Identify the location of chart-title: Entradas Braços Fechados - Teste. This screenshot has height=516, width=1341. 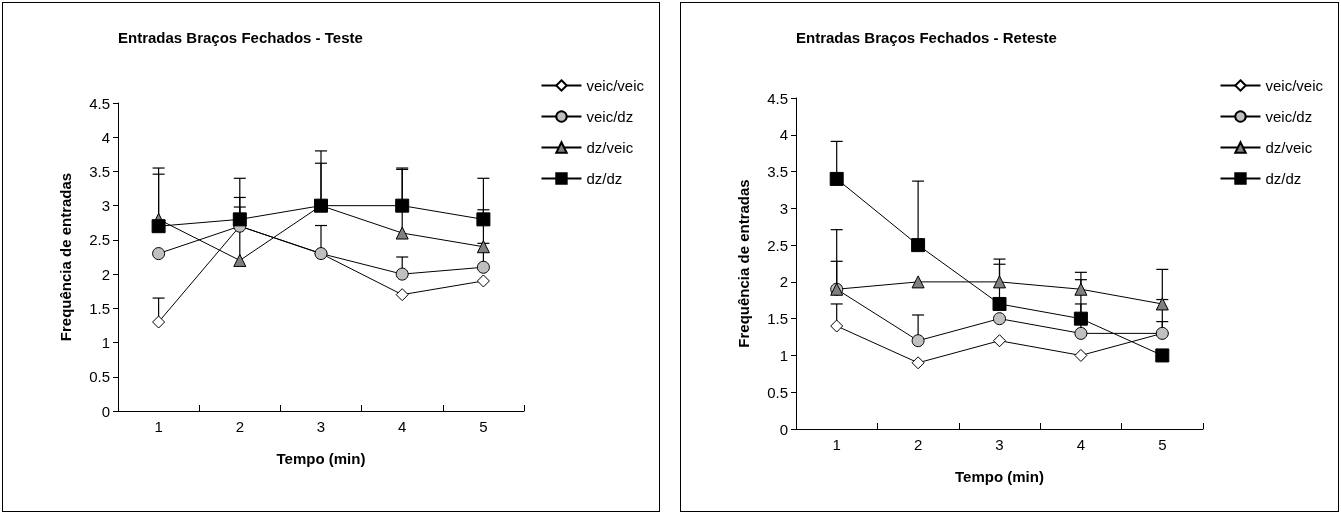
(240, 37).